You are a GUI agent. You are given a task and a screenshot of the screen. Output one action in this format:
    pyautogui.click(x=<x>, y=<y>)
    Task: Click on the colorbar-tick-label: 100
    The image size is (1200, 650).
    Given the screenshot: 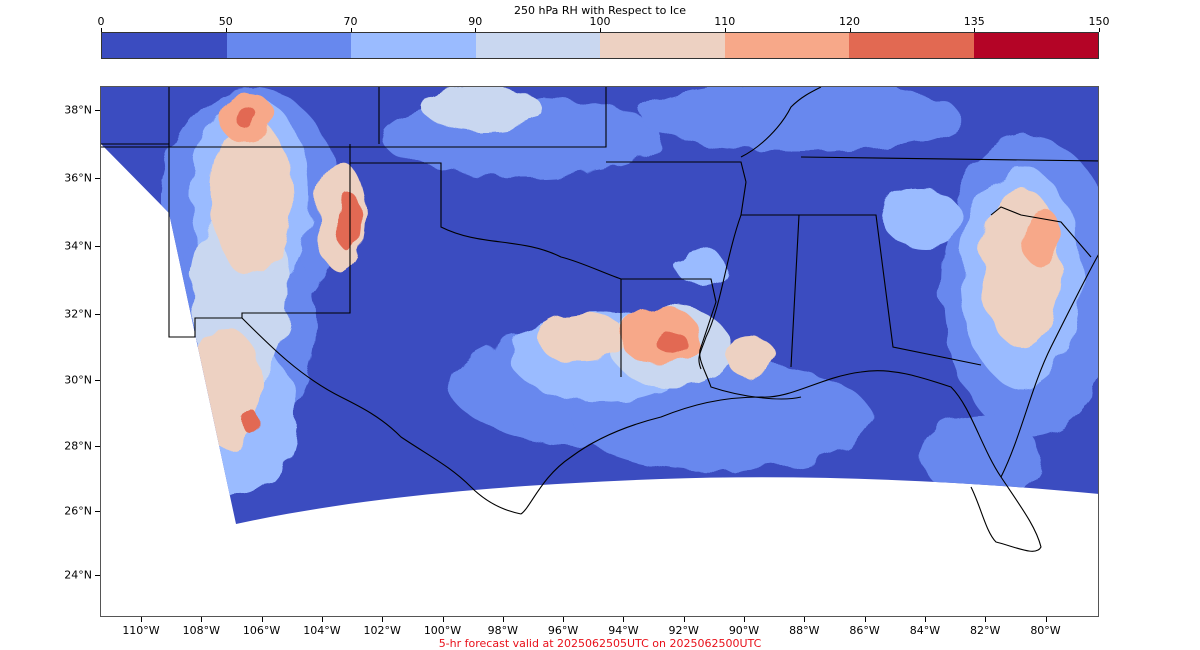 What is the action you would take?
    pyautogui.click(x=600, y=21)
    